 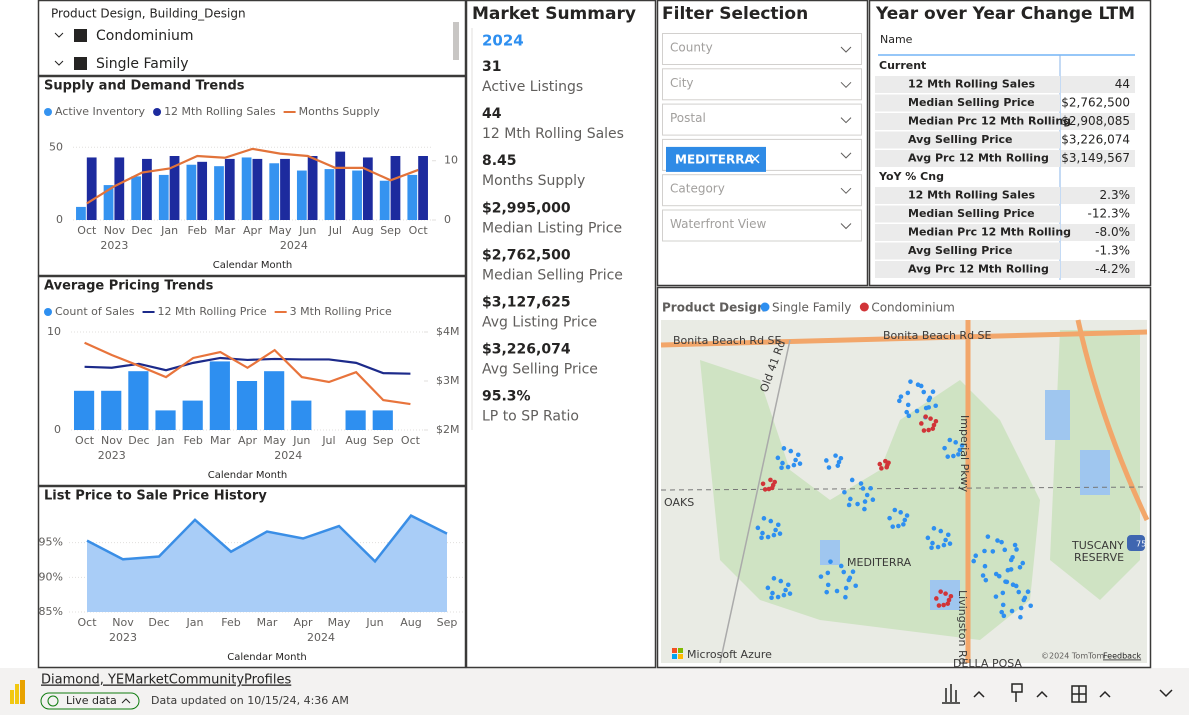 What do you see at coordinates (1122, 84) in the screenshot?
I see `row-value: 44` at bounding box center [1122, 84].